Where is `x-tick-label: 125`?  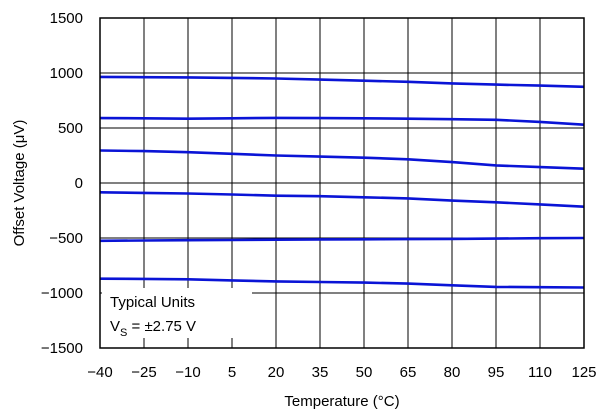 x-tick-label: 125 is located at coordinates (583, 372).